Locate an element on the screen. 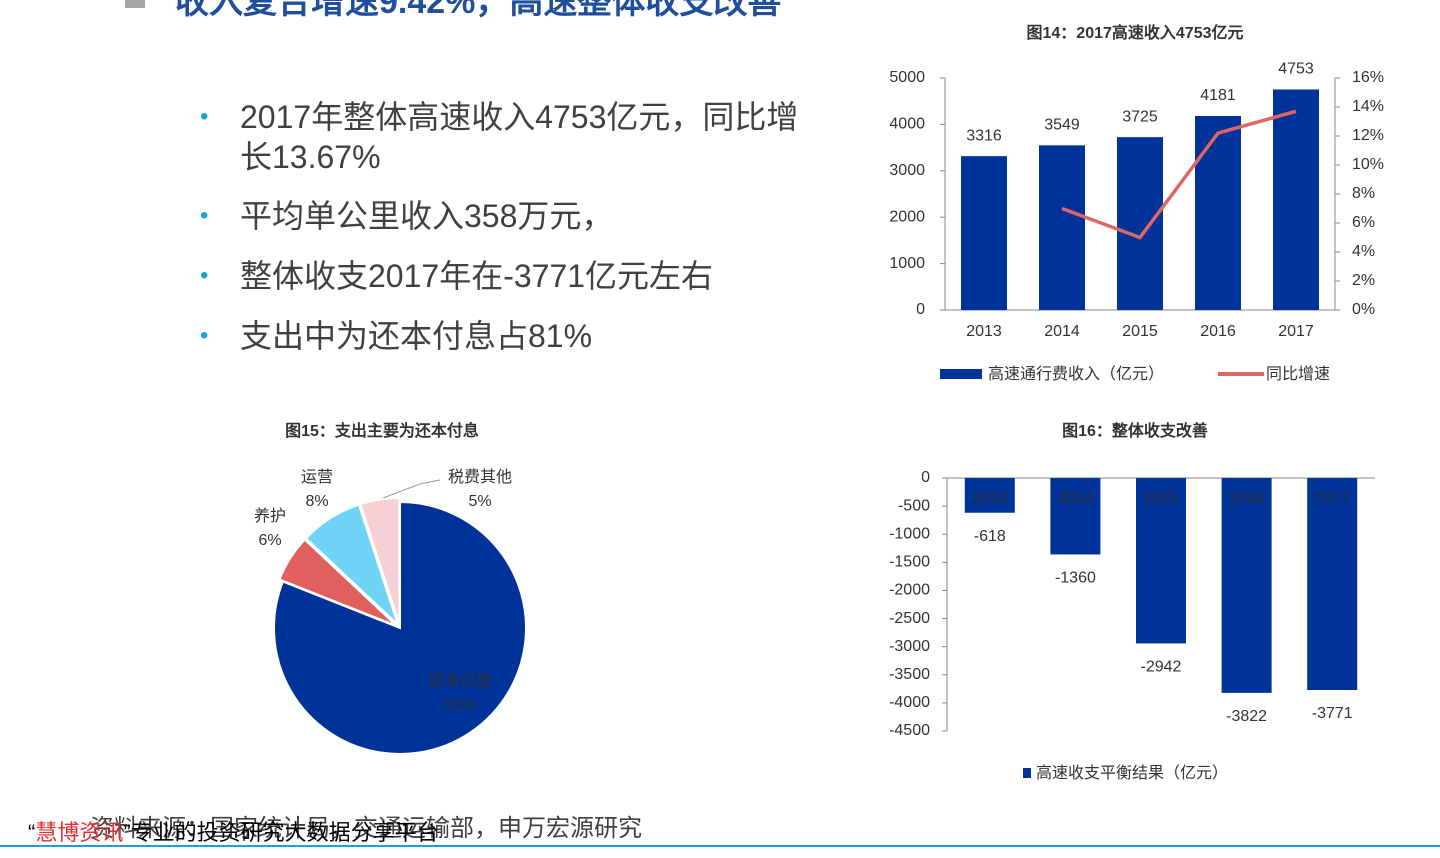  slice-value: 8% is located at coordinates (316, 501).